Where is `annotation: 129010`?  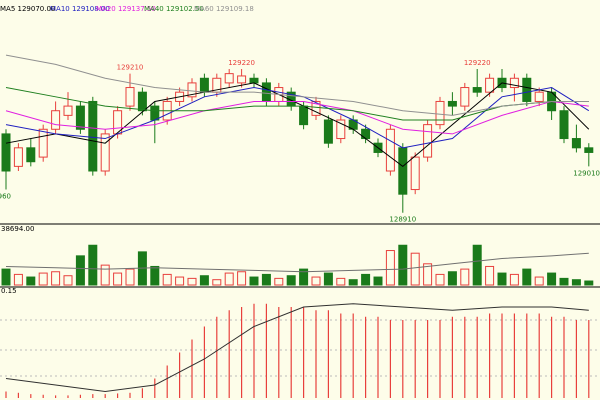
annotation: 129010 is located at coordinates (586, 173).